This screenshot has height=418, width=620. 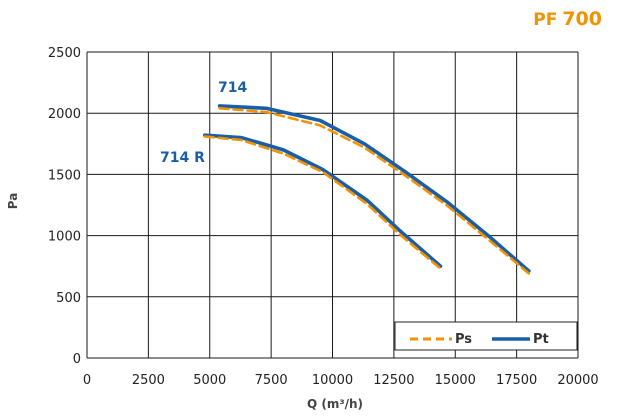 I want to click on brand-number: 700, so click(x=582, y=19).